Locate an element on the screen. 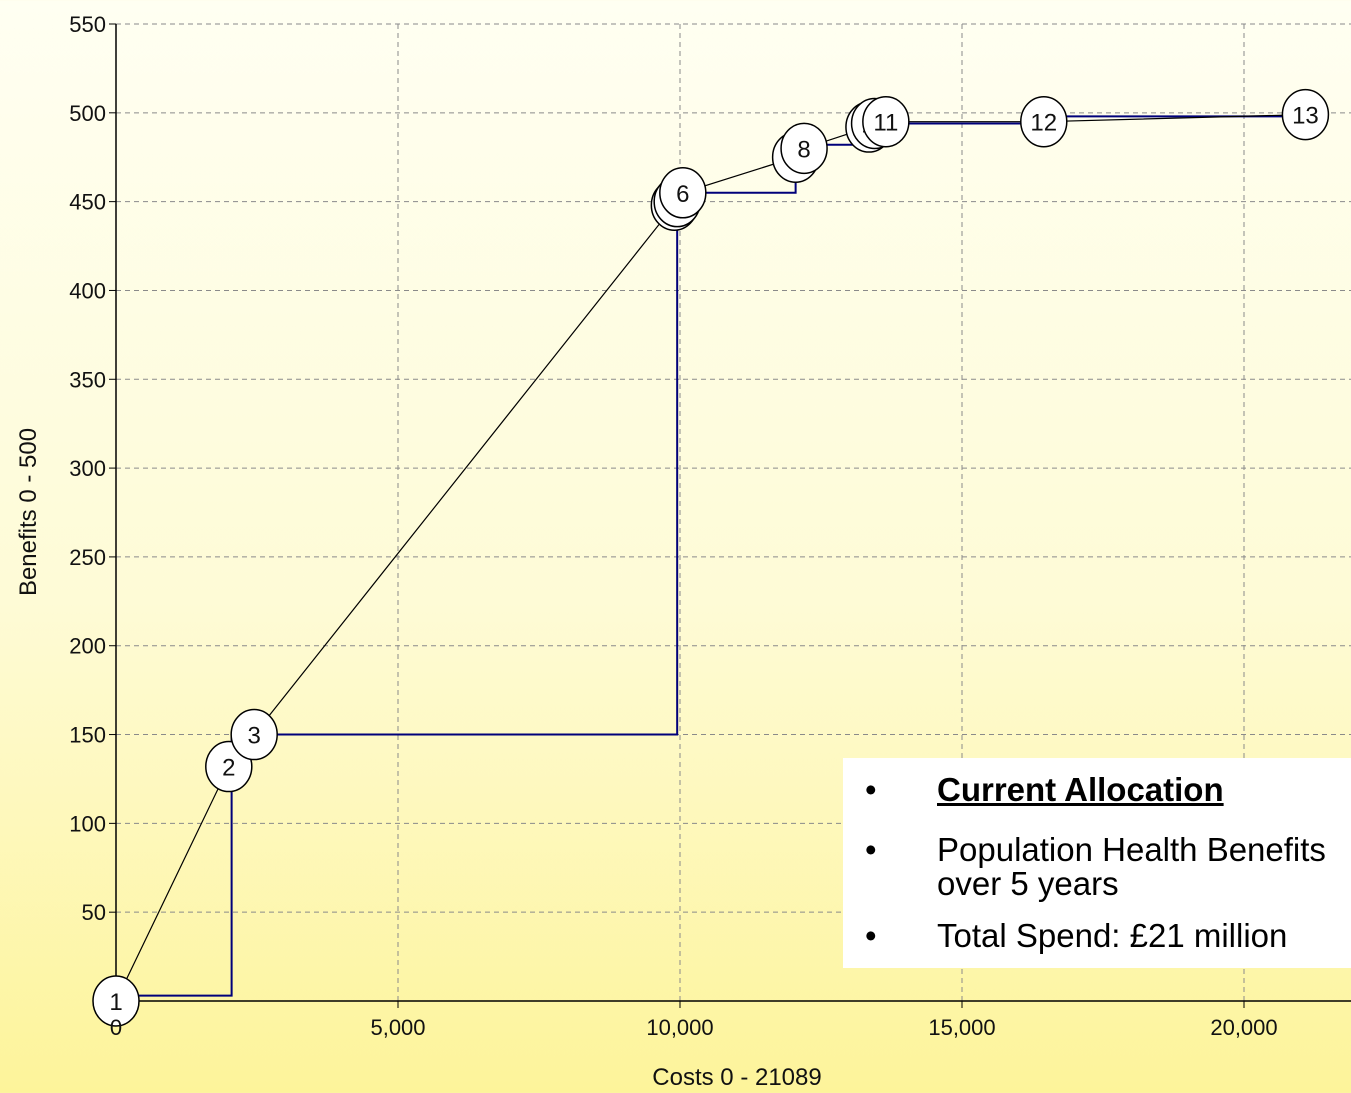 This screenshot has width=1351, height=1093. point-label: 8 is located at coordinates (803, 149).